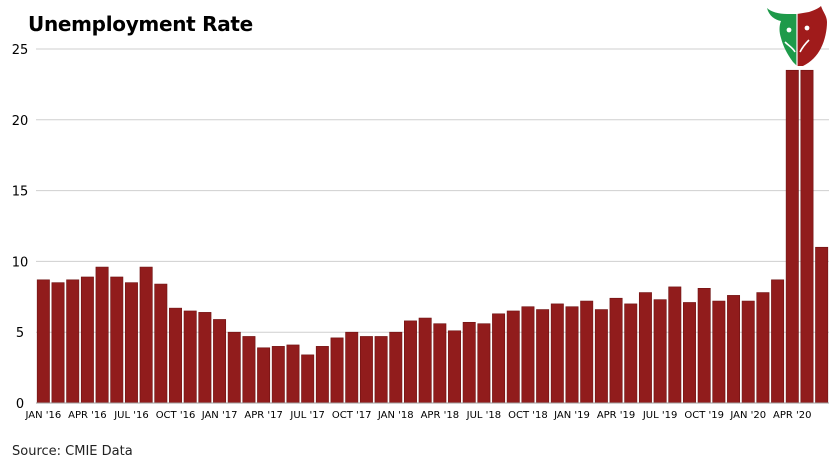 This screenshot has height=472, width=840. I want to click on y-tick-label: 20, so click(20, 121).